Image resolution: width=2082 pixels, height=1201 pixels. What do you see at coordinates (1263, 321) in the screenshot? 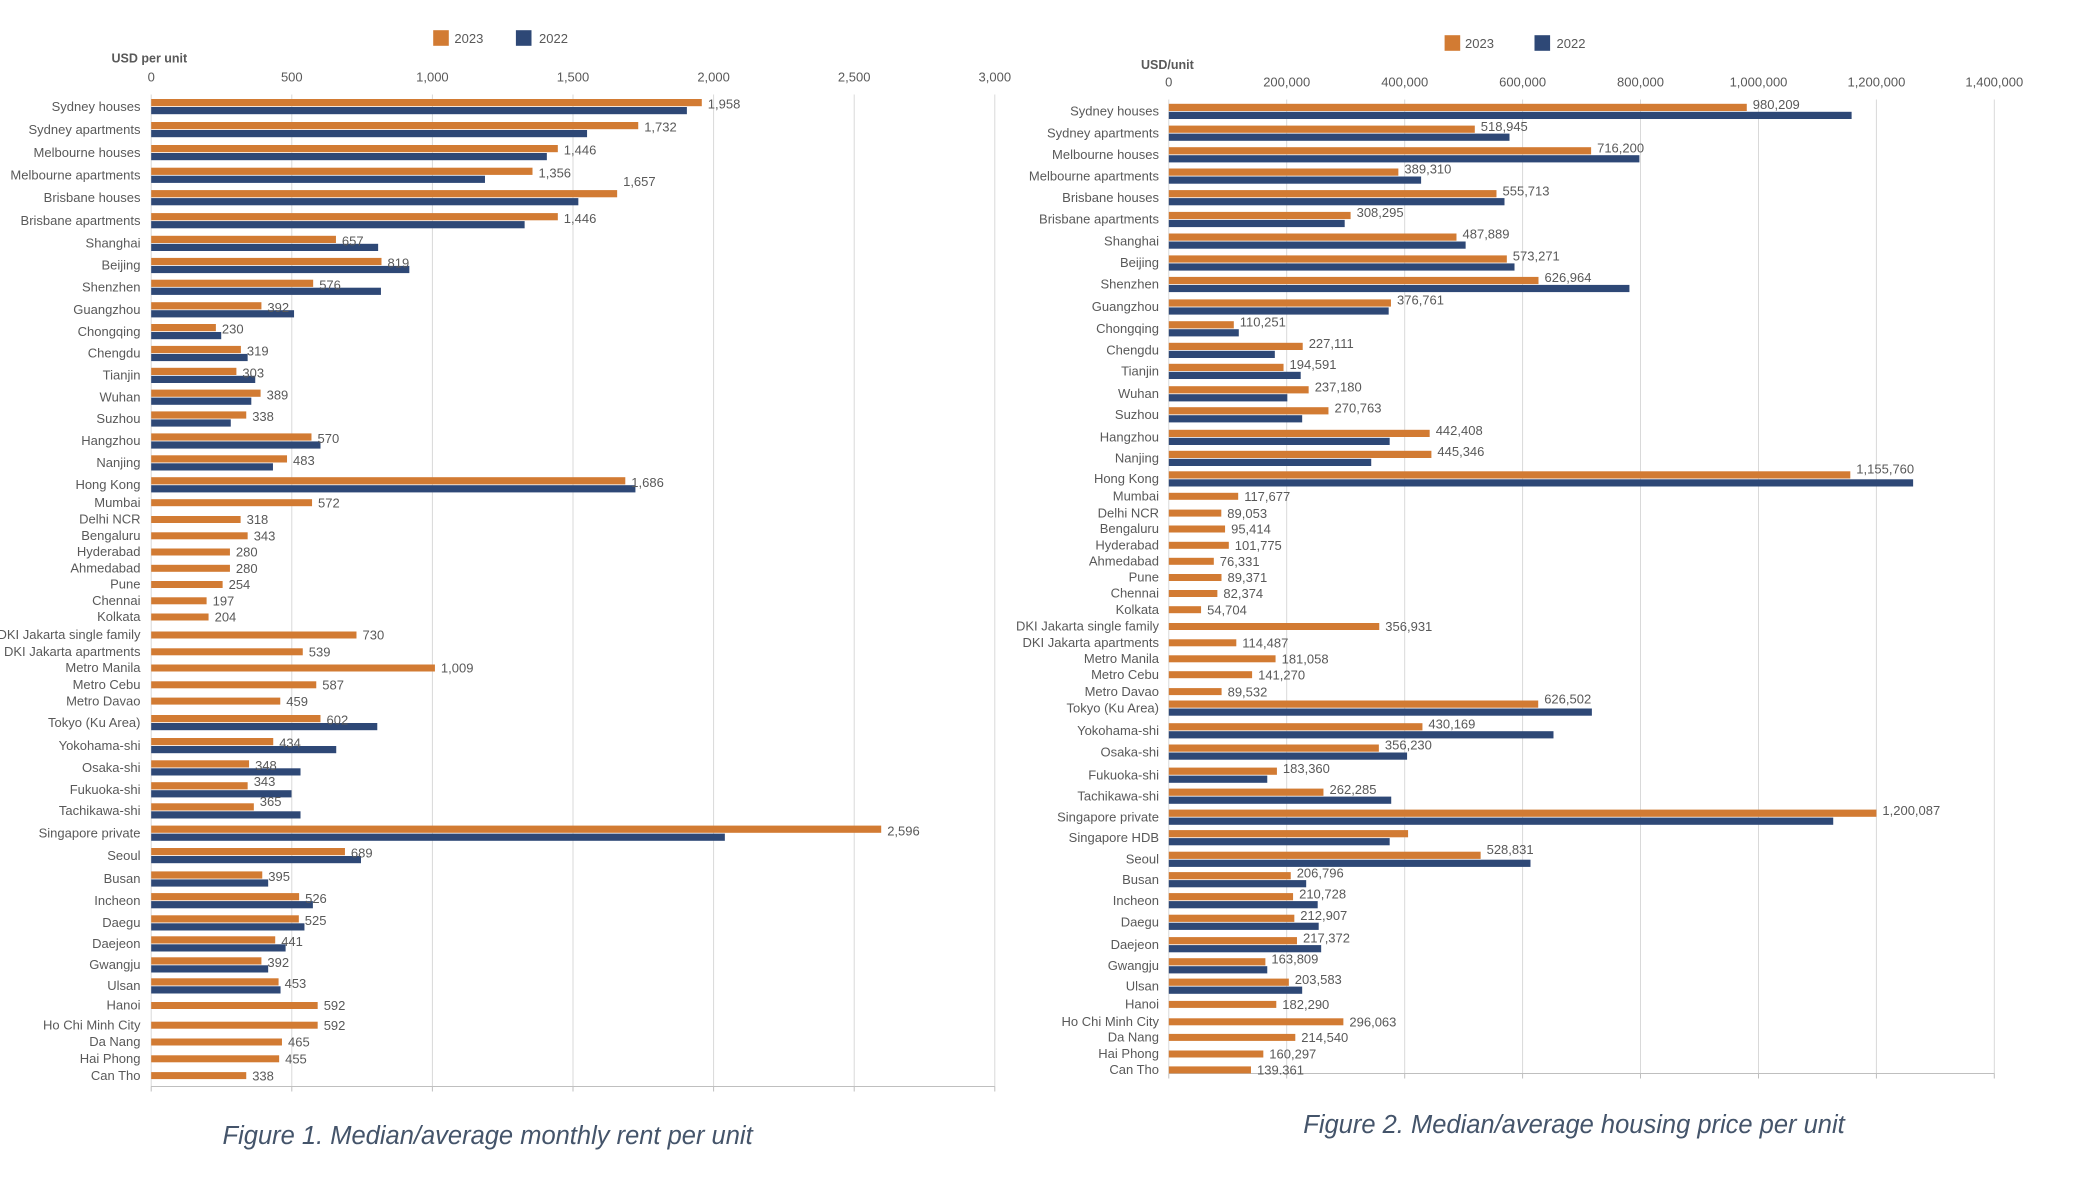
I see `svg-text: 110,251` at bounding box center [1263, 321].